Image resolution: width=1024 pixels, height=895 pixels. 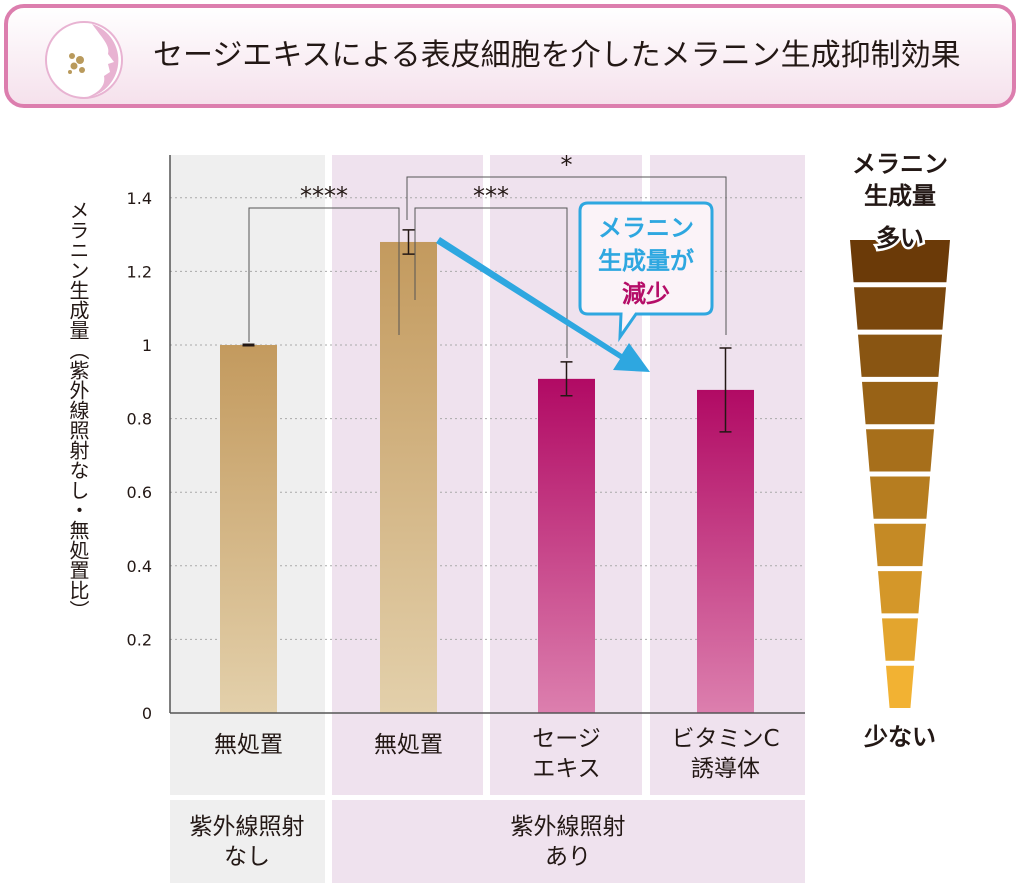 What do you see at coordinates (646, 228) in the screenshot?
I see `callout-line: メラニン` at bounding box center [646, 228].